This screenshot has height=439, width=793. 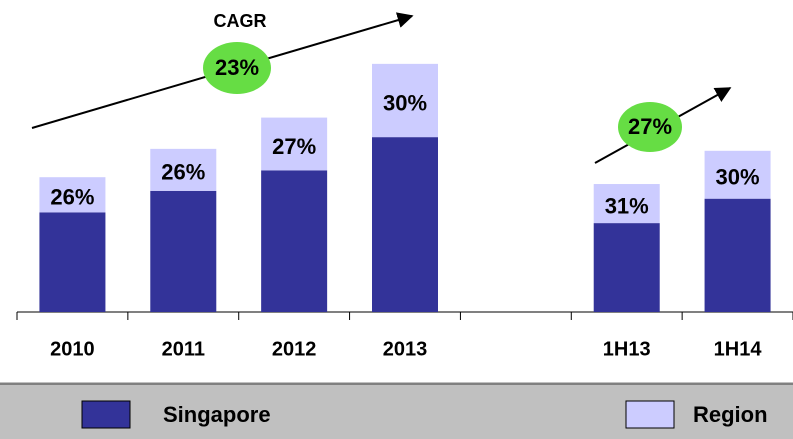 What do you see at coordinates (738, 349) in the screenshot?
I see `x-tick-label: 1H14` at bounding box center [738, 349].